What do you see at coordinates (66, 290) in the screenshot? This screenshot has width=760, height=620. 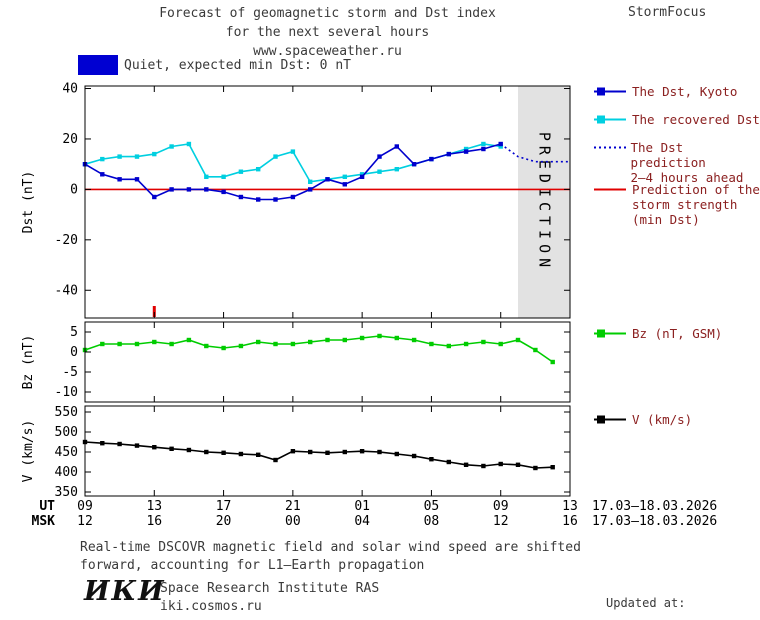 I see `y-tick-label: -40` at bounding box center [66, 290].